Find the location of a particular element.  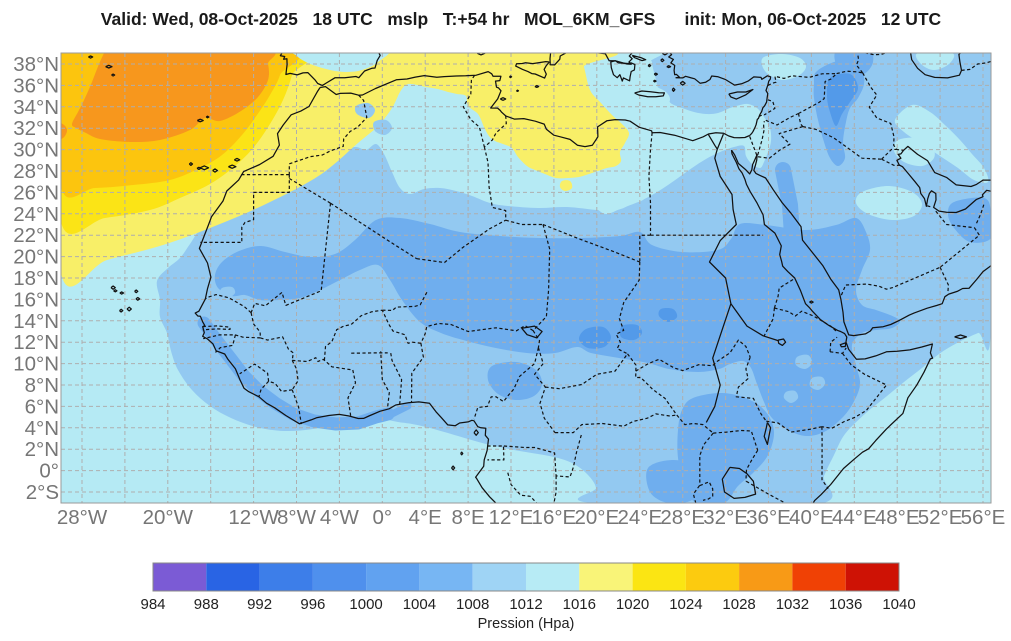

svg-text: 2°N is located at coordinates (42, 449).